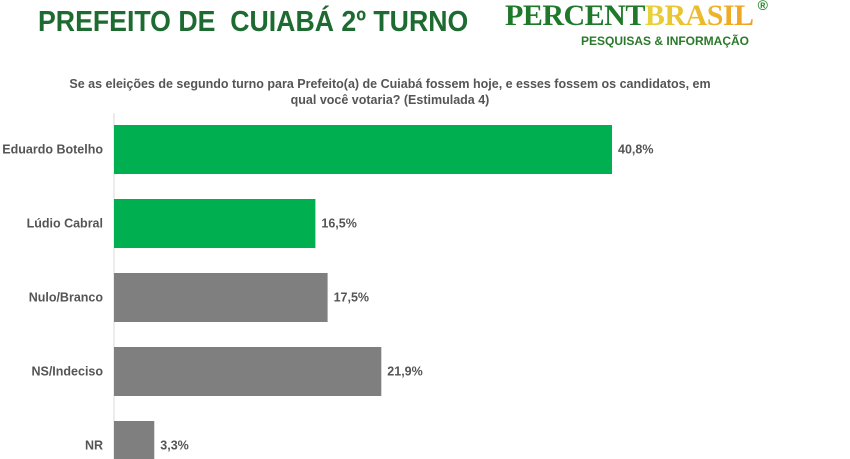 This screenshot has width=850, height=459. What do you see at coordinates (174, 446) in the screenshot?
I see `data-label: 3,3%` at bounding box center [174, 446].